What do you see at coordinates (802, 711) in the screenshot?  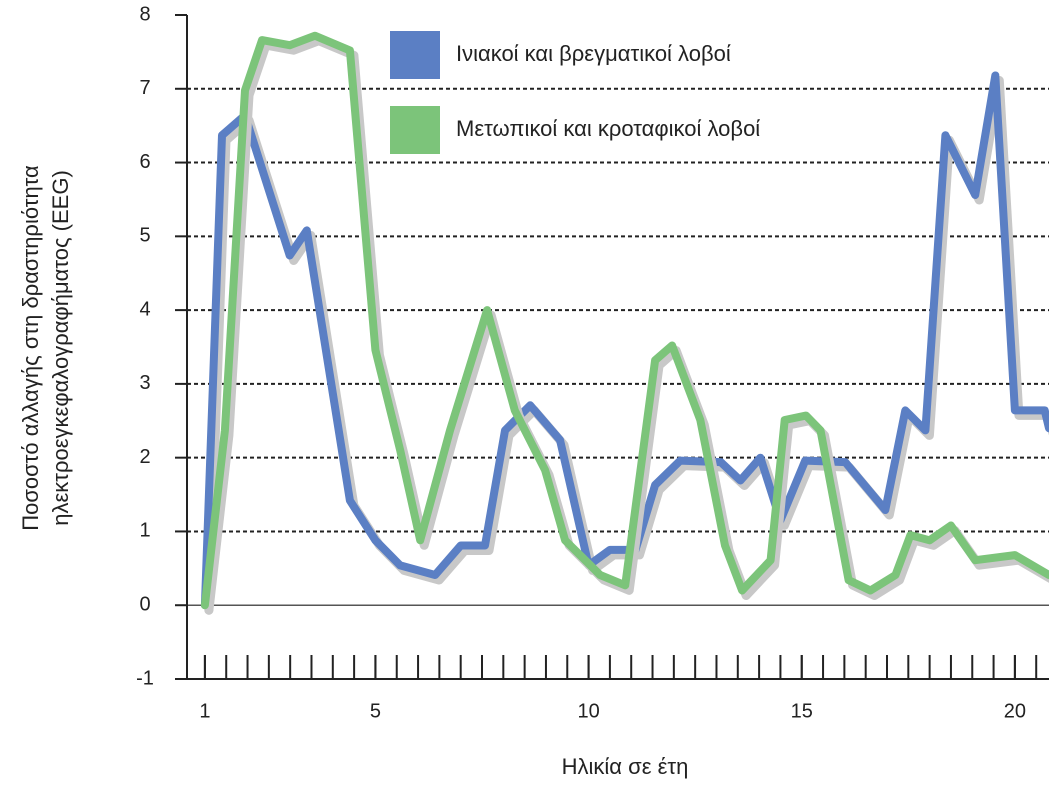 I see `x-tick-label: 15` at bounding box center [802, 711].